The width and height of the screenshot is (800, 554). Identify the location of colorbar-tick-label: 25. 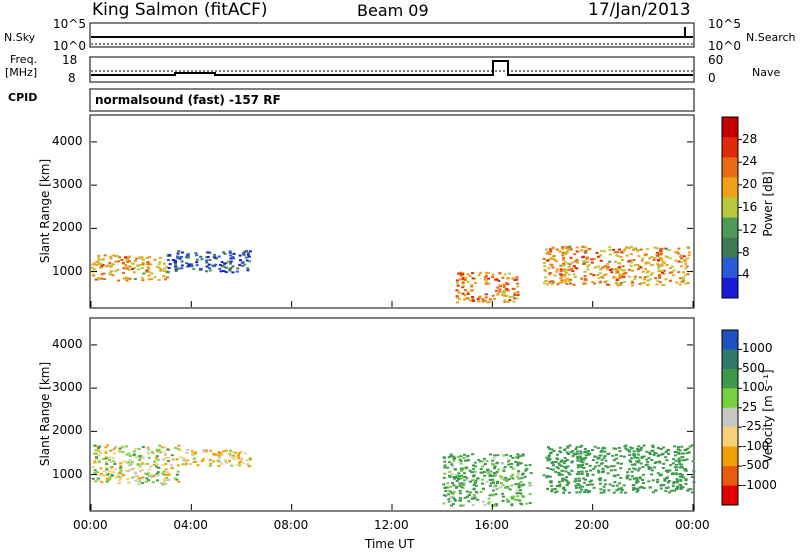
(750, 406).